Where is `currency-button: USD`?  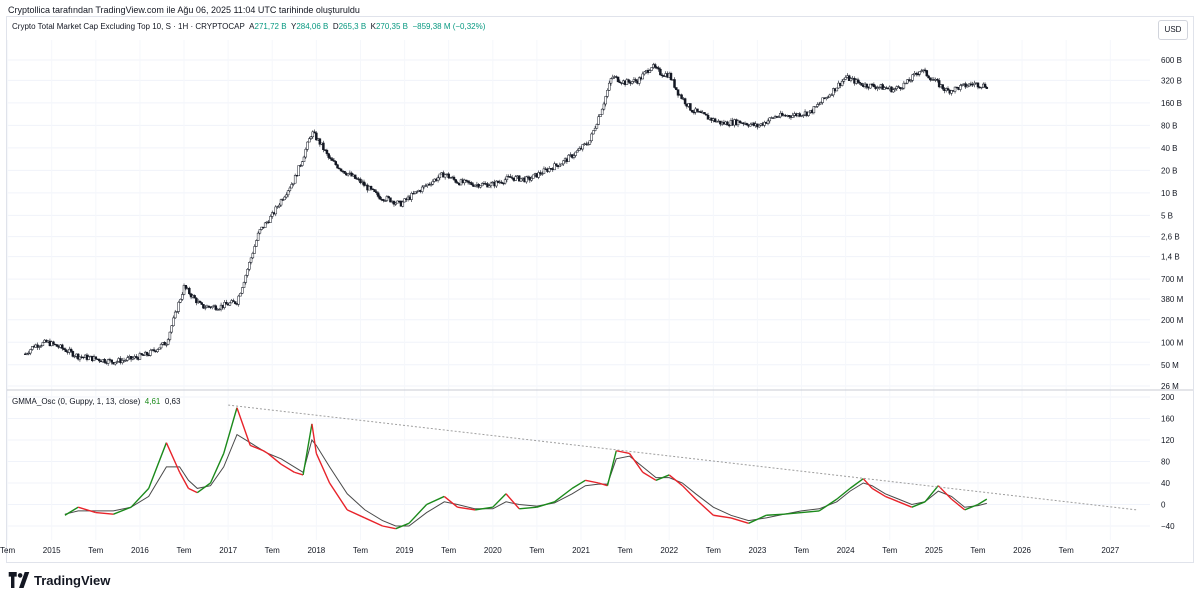 currency-button: USD is located at coordinates (1173, 30).